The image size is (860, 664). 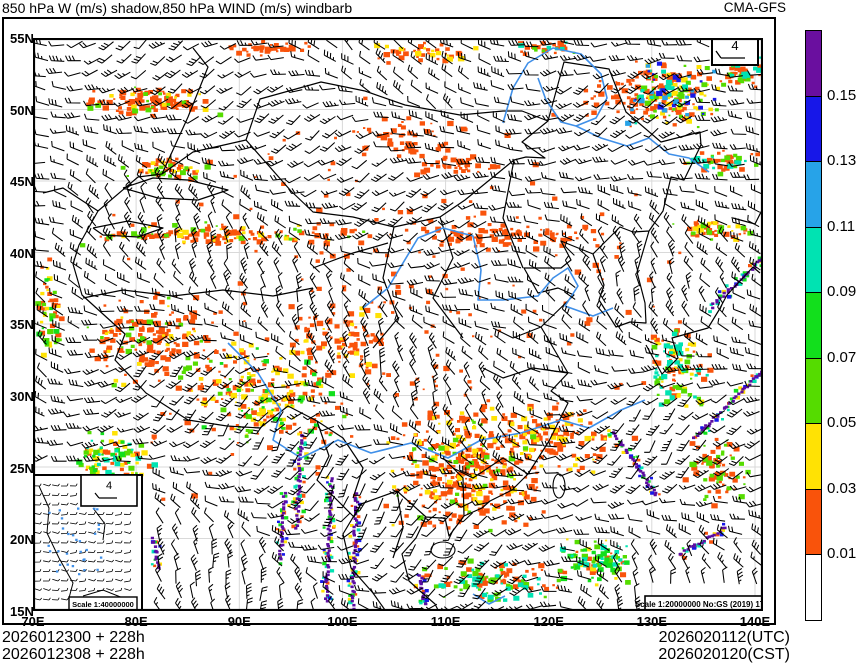 I want to click on lat-label: 45N, so click(x=22, y=182).